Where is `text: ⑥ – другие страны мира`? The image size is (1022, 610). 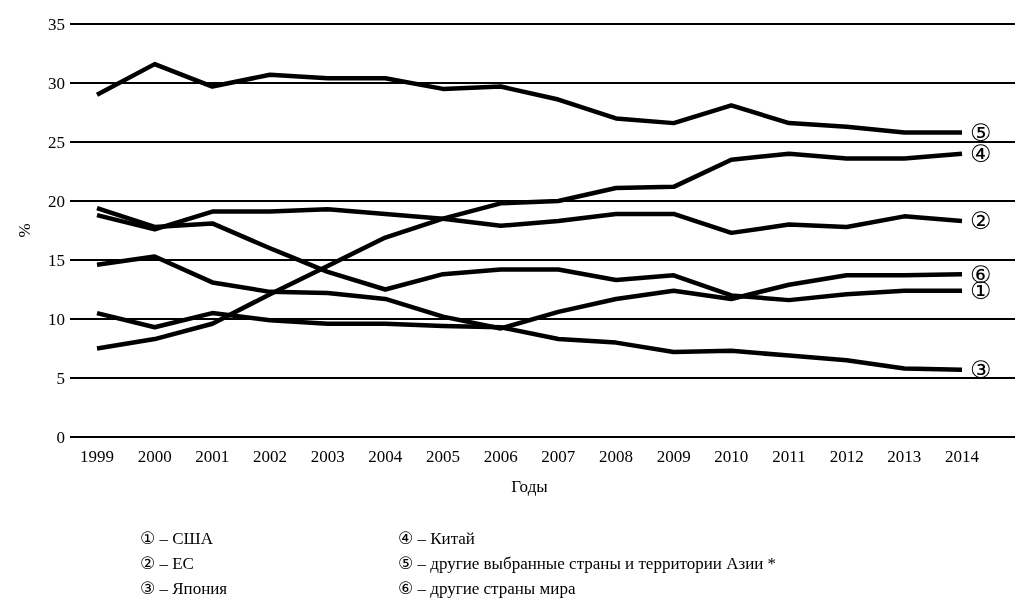
text: ⑥ – другие страны мира is located at coordinates (487, 588).